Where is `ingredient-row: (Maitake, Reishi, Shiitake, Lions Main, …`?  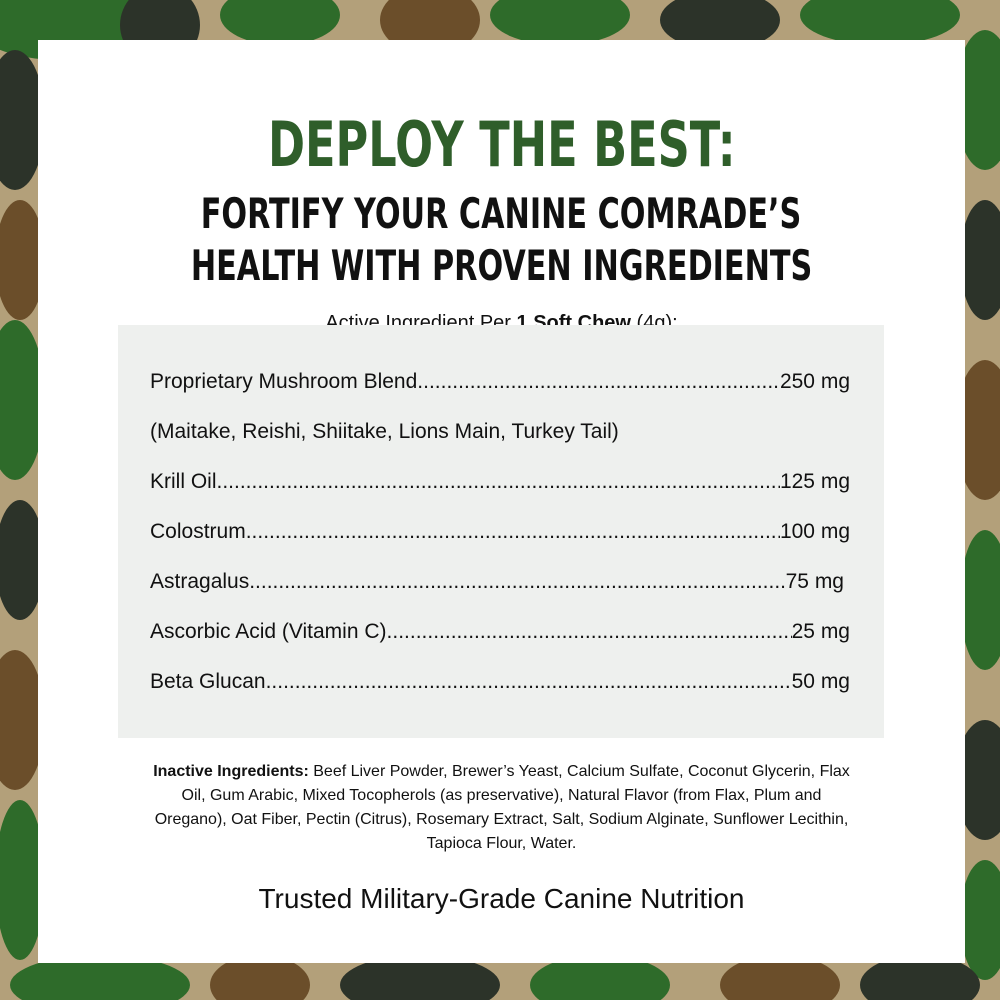 ingredient-row: (Maitake, Reishi, Shiitake, Lions Main, … is located at coordinates (384, 431).